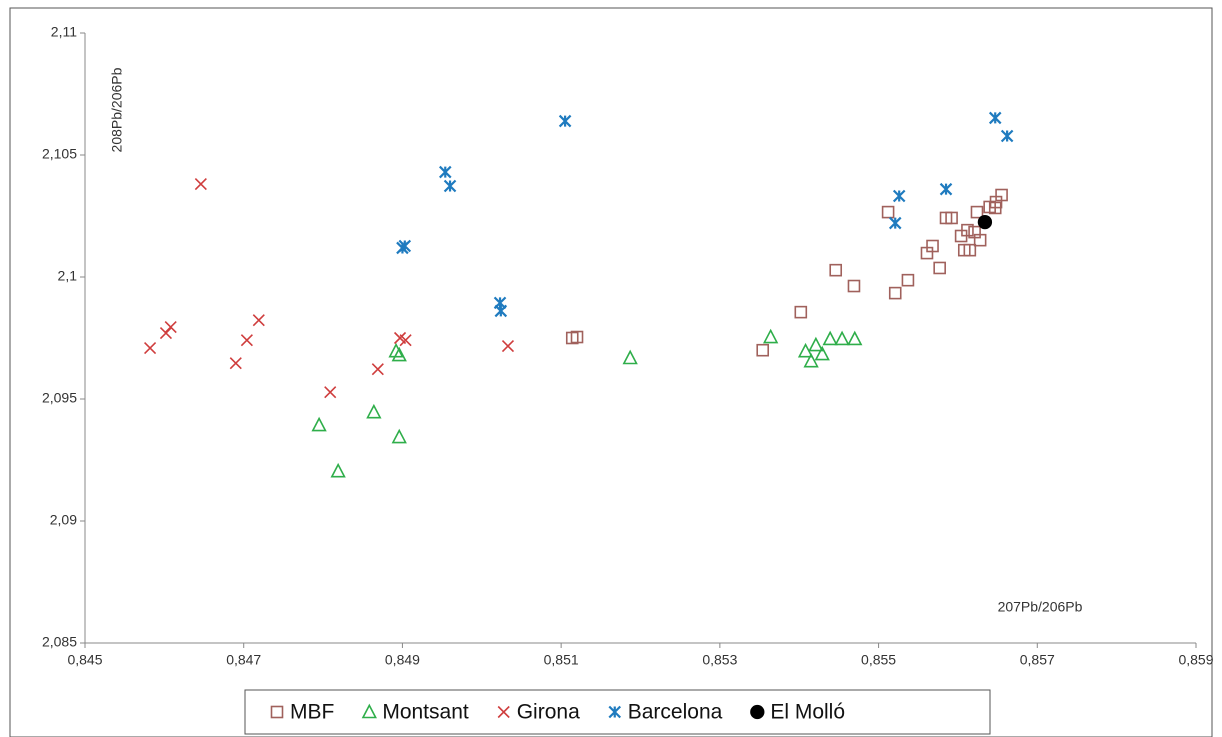 The height and width of the screenshot is (737, 1222). I want to click on y-tick-label: 2,11, so click(64, 32).